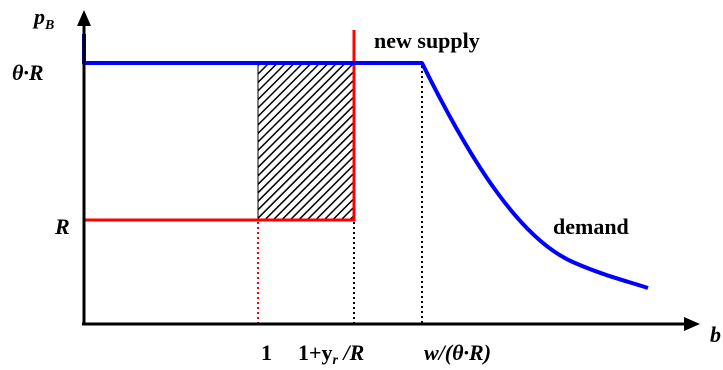 Image resolution: width=723 pixels, height=370 pixels. Describe the element at coordinates (692, 324) in the screenshot. I see `x-axis-arrow` at that location.